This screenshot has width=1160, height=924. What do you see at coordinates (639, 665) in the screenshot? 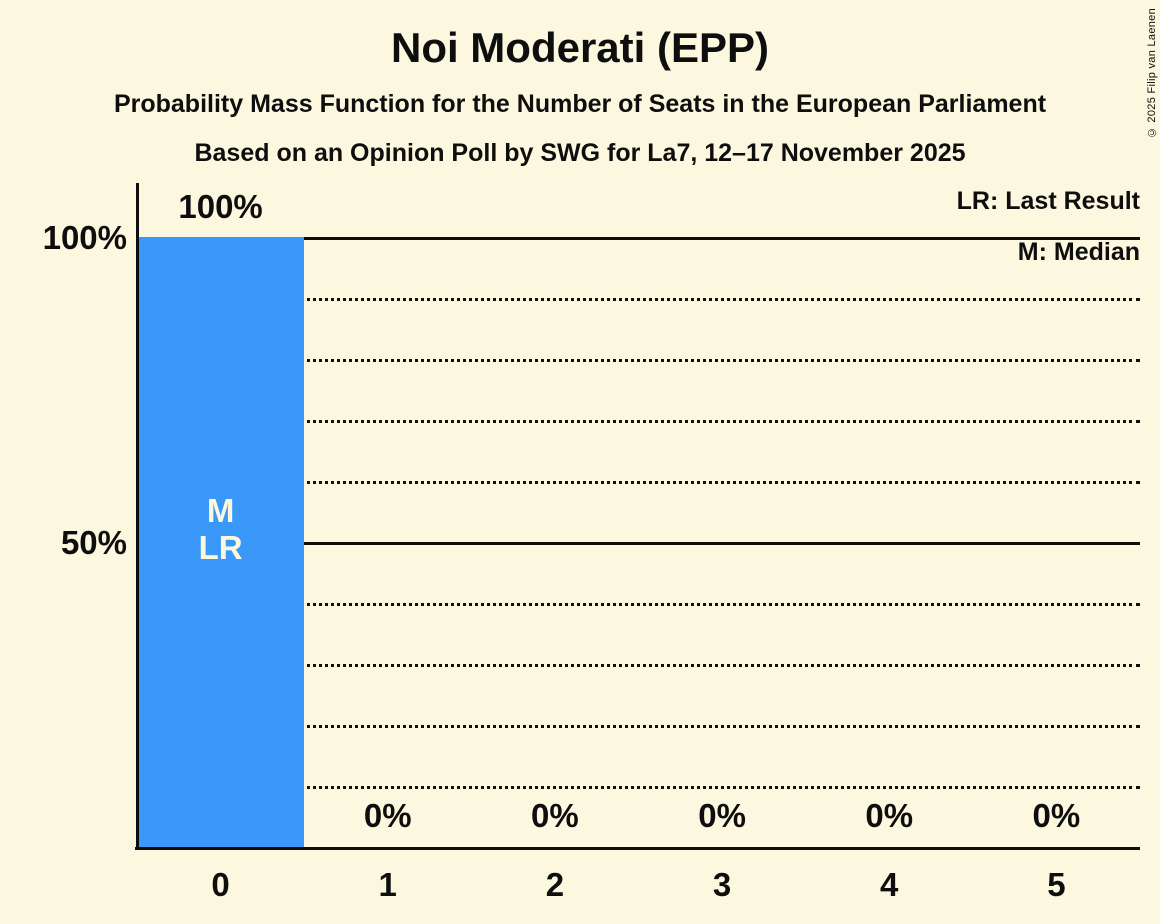
I see `gridline-30pct` at bounding box center [639, 665].